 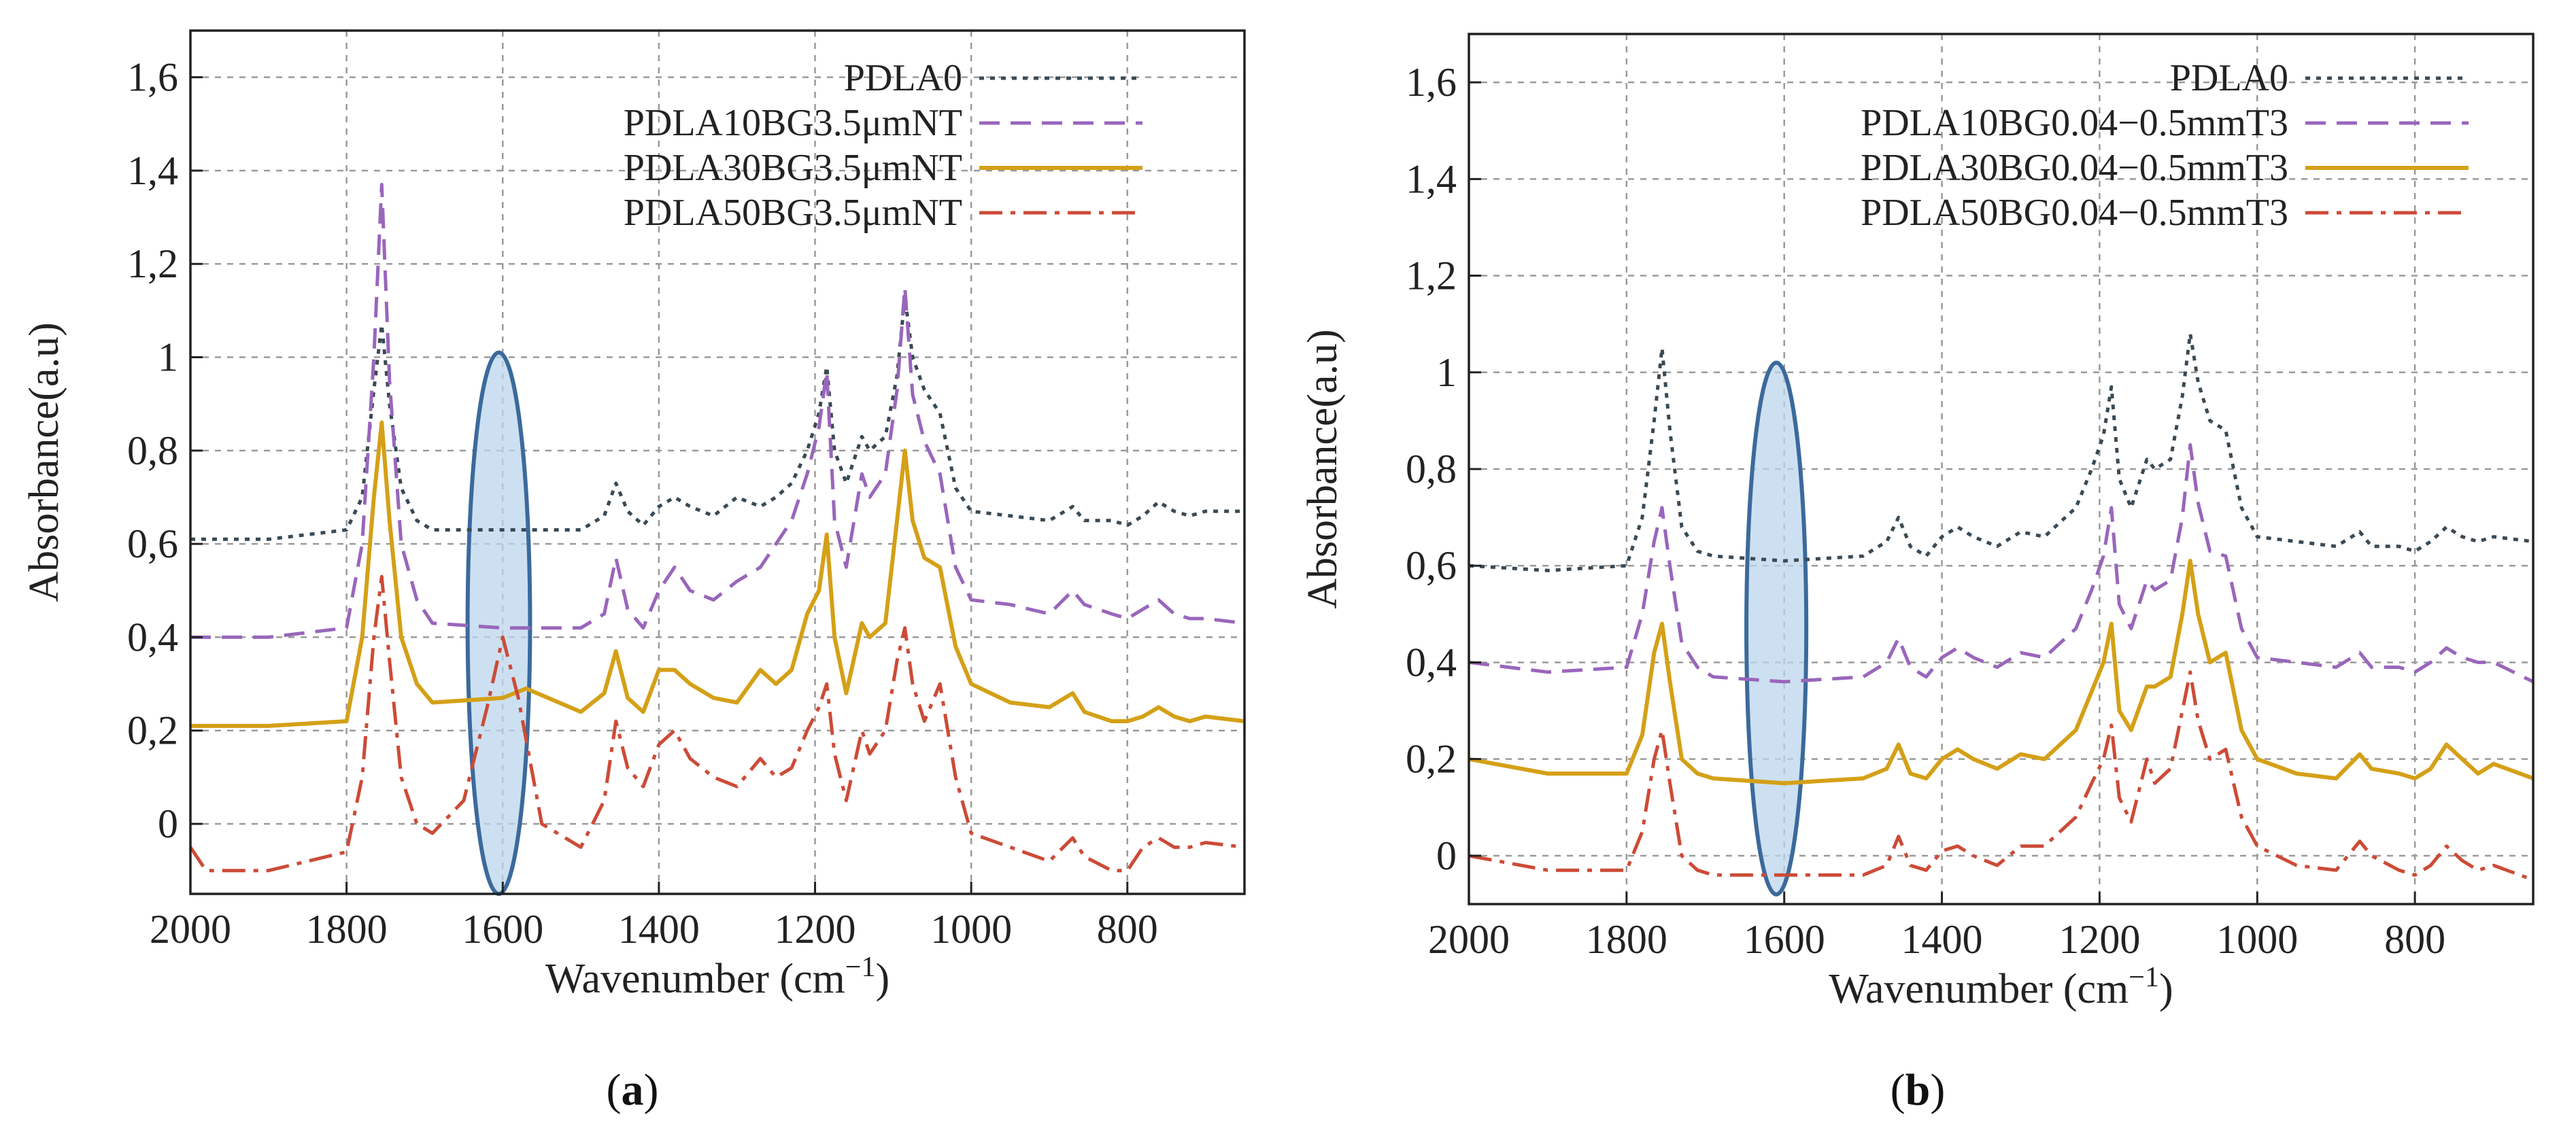 What do you see at coordinates (2074, 168) in the screenshot?
I see `legend-label: PDLA30BG0.04−0.5mmT3` at bounding box center [2074, 168].